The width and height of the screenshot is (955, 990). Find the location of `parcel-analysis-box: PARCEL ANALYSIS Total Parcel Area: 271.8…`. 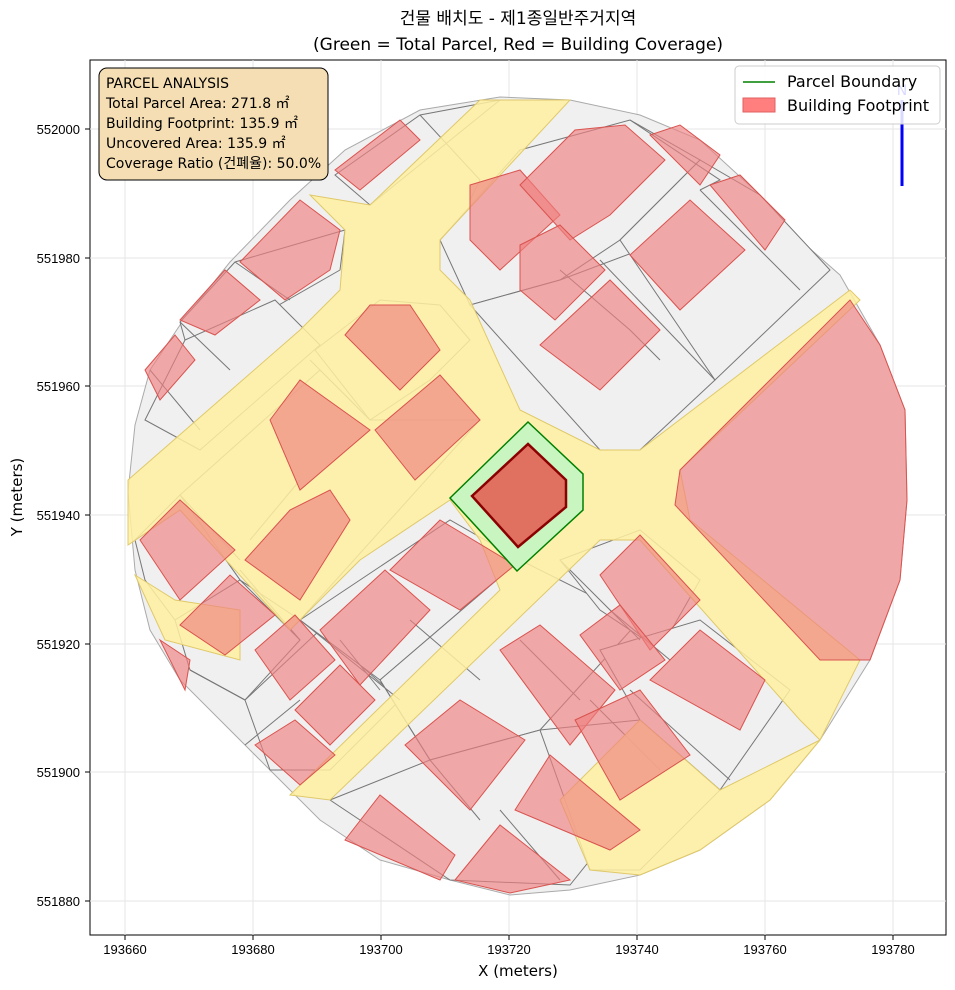

parcel-analysis-box: PARCEL ANALYSIS Total Parcel Area: 271.8… is located at coordinates (213, 124).